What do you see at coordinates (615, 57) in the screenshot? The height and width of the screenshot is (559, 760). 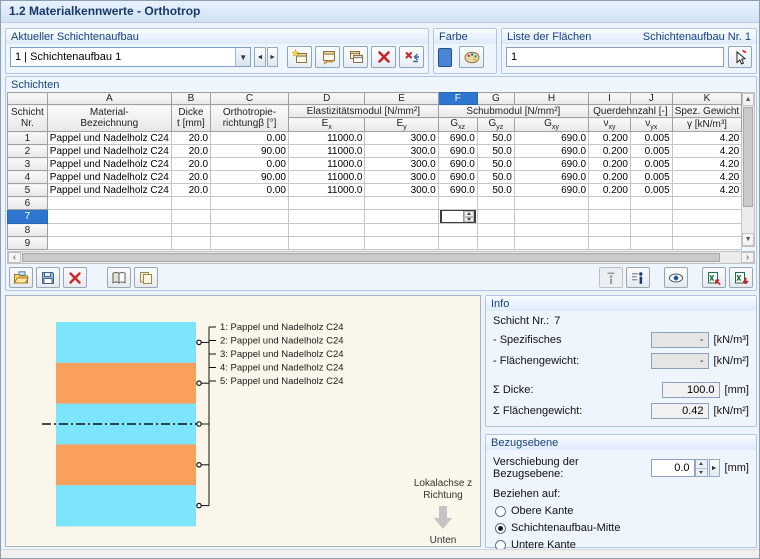 I see `surface-list-input` at bounding box center [615, 57].